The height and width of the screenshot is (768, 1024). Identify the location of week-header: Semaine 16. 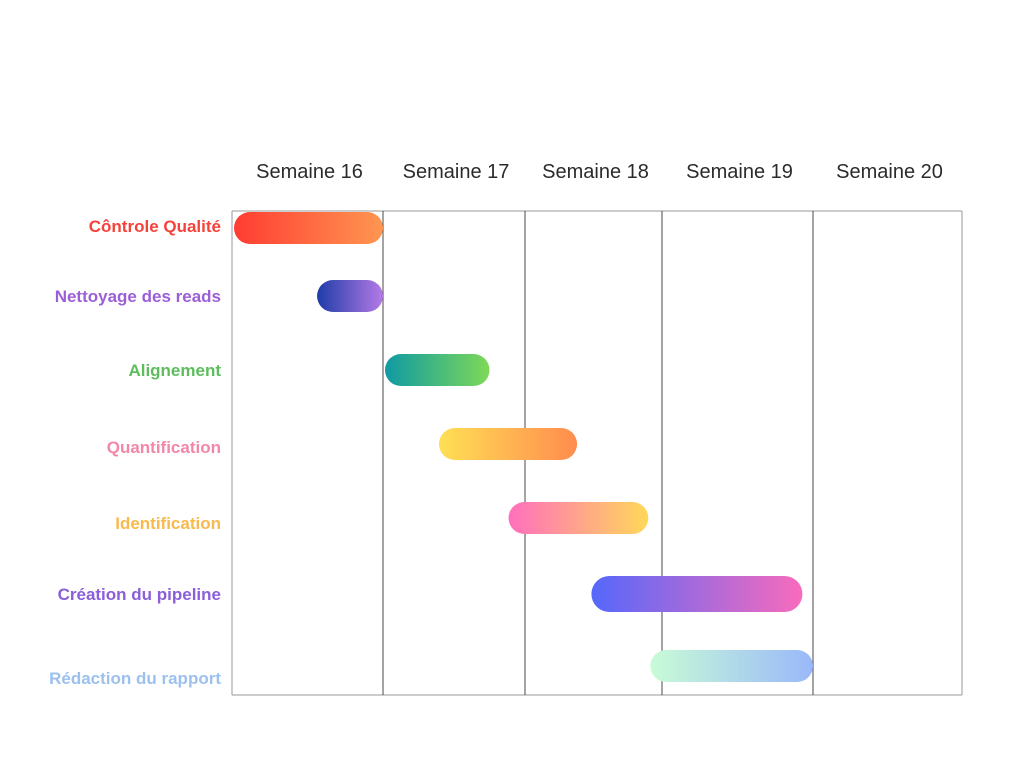
(309, 172).